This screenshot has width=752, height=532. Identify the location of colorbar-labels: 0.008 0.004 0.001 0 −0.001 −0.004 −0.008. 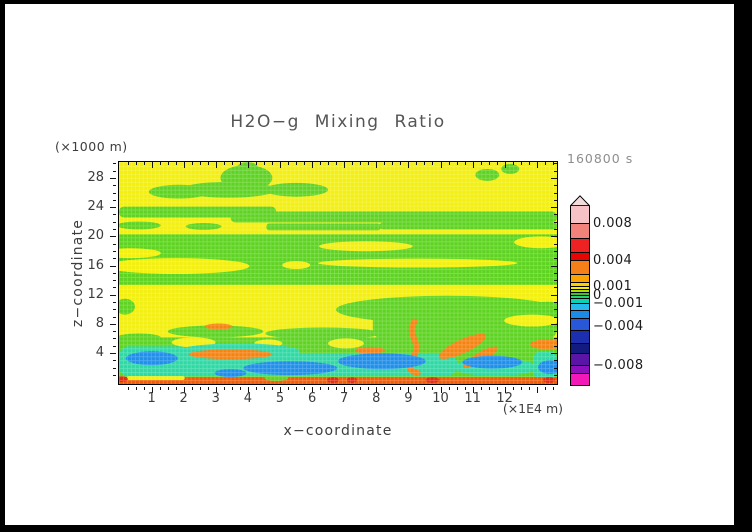
(623, 296).